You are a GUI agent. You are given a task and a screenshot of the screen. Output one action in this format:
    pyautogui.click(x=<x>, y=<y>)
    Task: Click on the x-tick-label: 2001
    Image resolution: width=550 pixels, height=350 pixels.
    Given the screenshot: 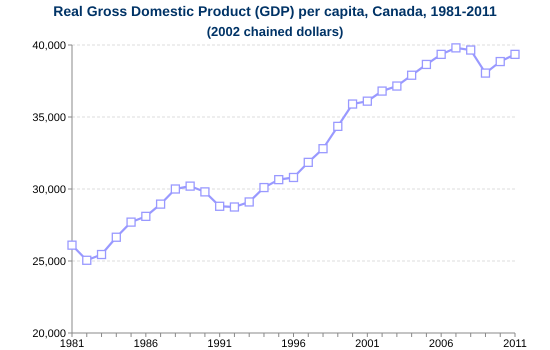 What is the action you would take?
    pyautogui.click(x=367, y=344)
    